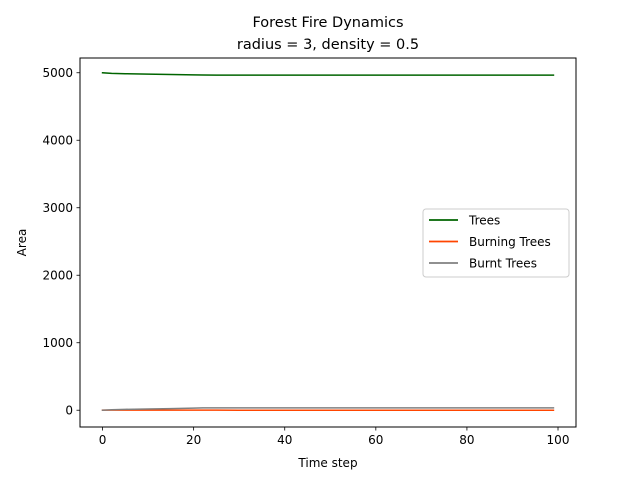  I want to click on legend-label-trees: Trees, so click(484, 221).